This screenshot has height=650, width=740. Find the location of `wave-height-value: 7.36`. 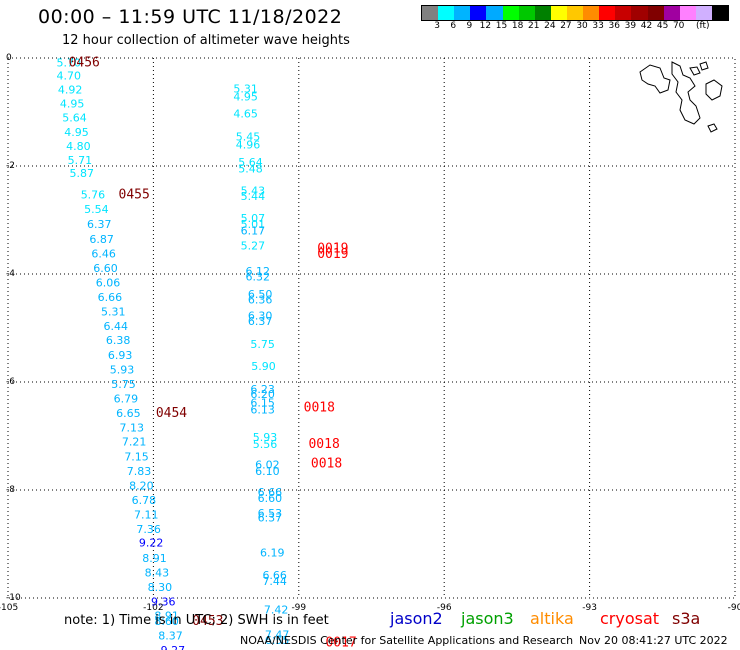

wave-height-value: 7.36 is located at coordinates (148, 529).